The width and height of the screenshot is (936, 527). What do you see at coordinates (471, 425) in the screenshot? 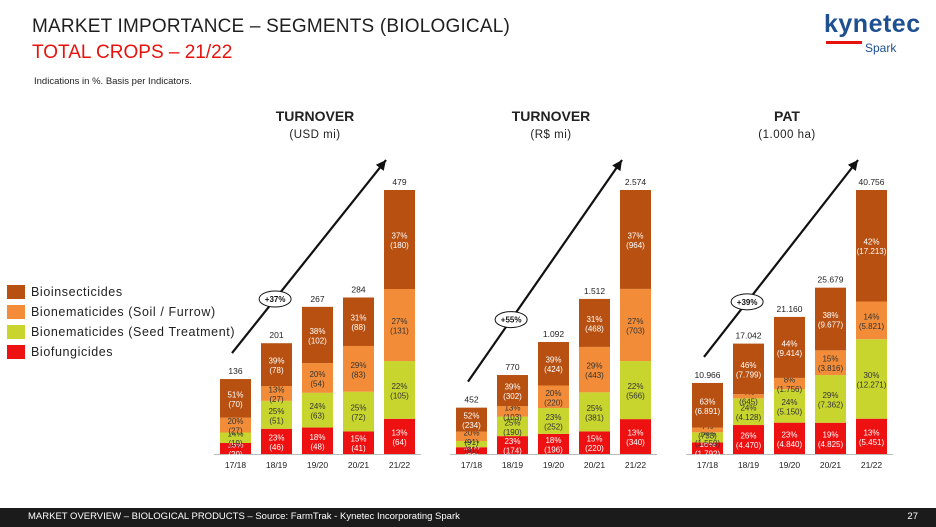
I see `data-label-value: (234)` at bounding box center [471, 425].